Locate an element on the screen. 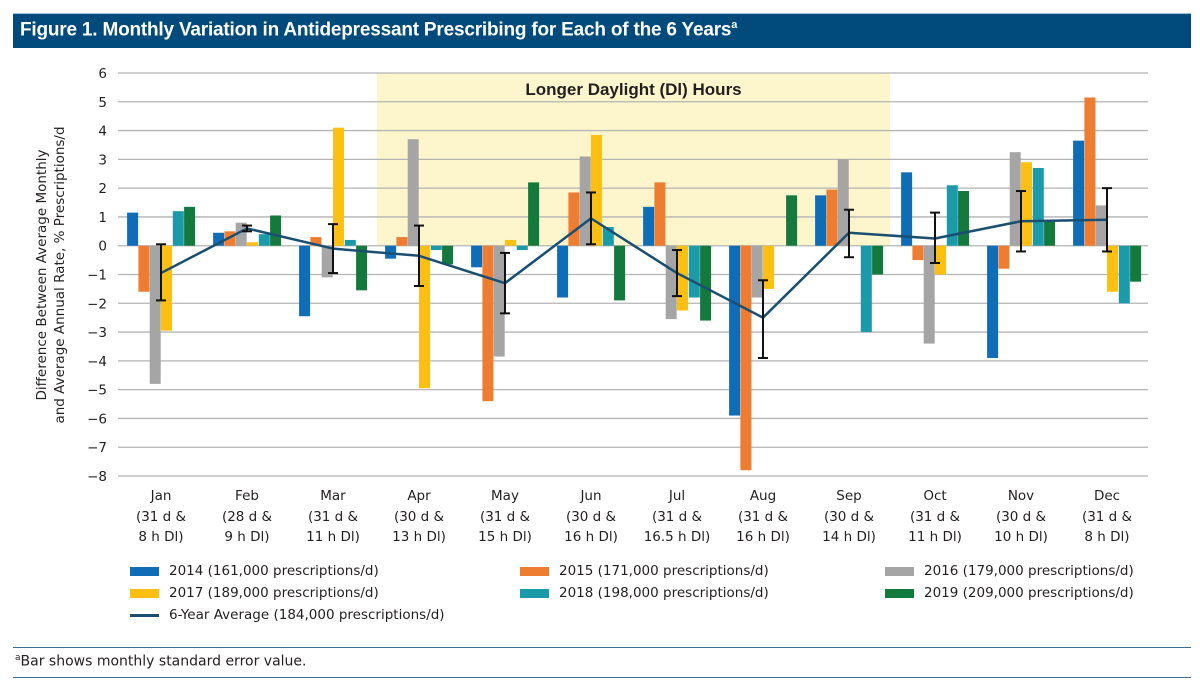 Image resolution: width=1200 pixels, height=693 pixels. bar-2014-sep is located at coordinates (821, 220).